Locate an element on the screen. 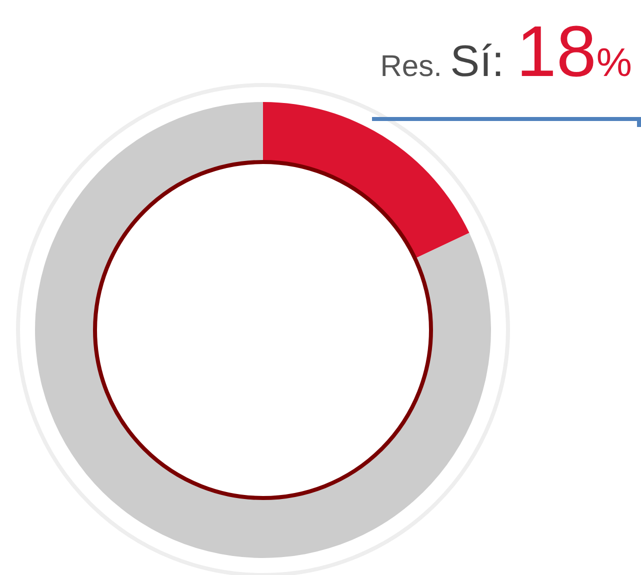 The height and width of the screenshot is (575, 641). data-label: Res. Sí: 18% is located at coordinates (506, 52).